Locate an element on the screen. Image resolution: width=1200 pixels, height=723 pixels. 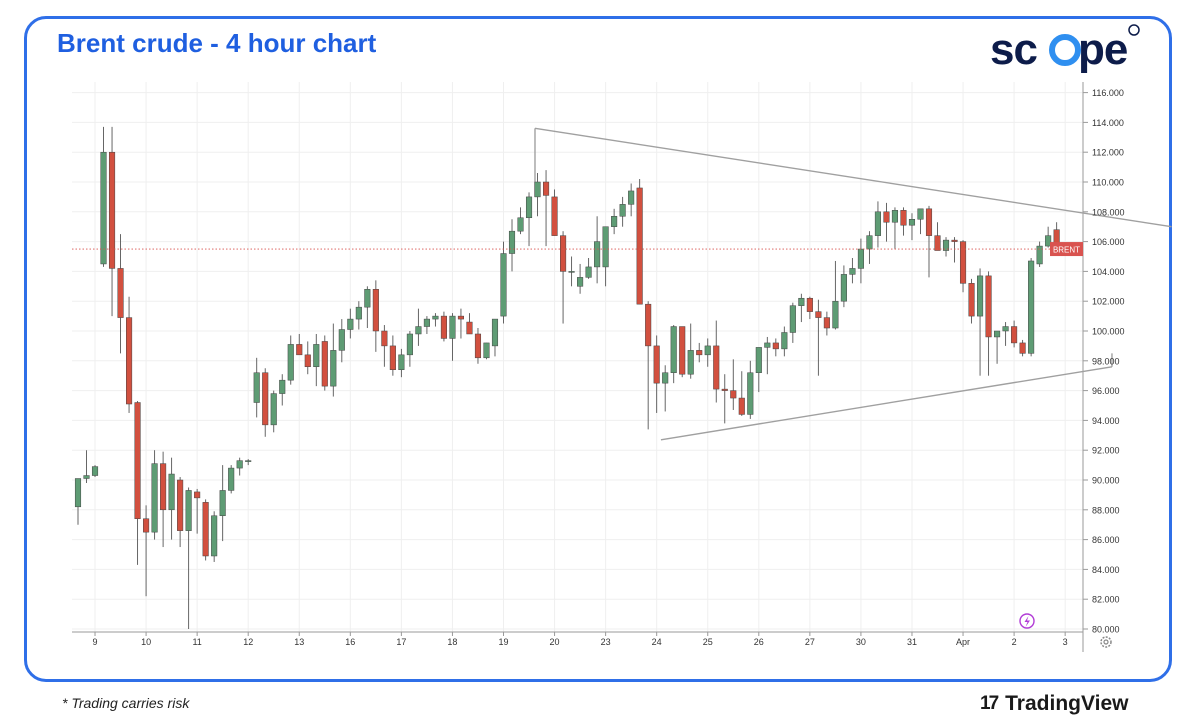
x-tick-label: 18 is located at coordinates (452, 642).